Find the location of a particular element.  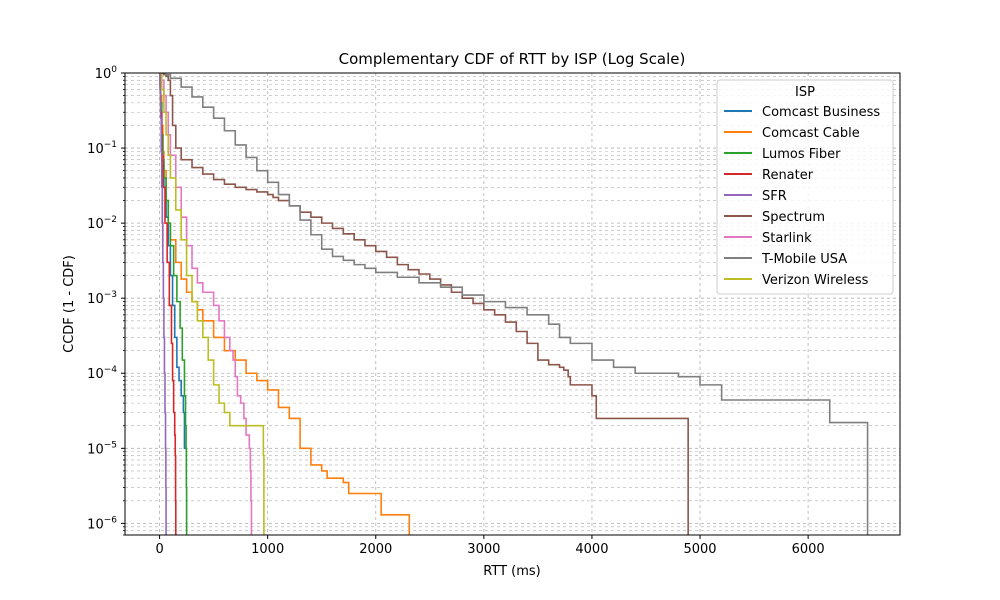

legend-label-starlink: Starlink is located at coordinates (787, 238).